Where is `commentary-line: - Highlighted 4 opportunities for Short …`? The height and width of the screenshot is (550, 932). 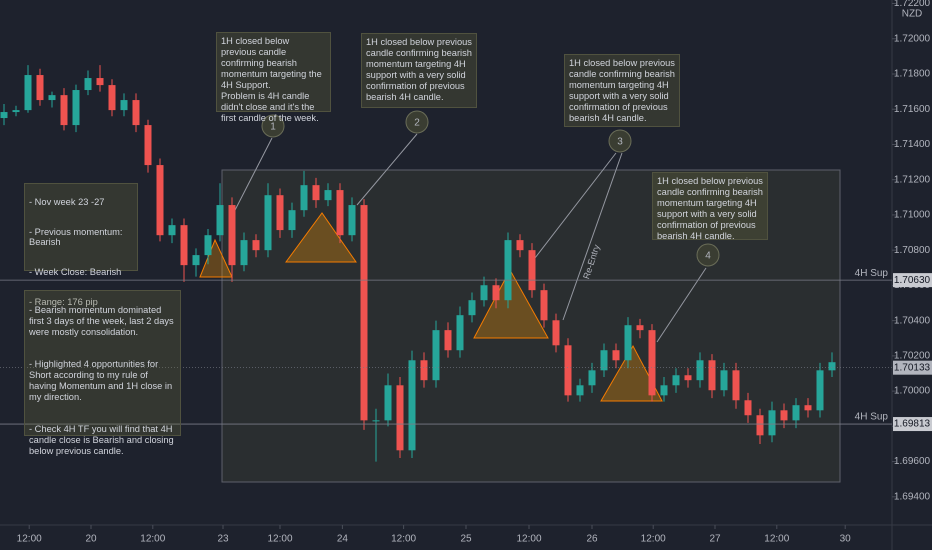
commentary-line: - Highlighted 4 opportunities for Short … is located at coordinates (101, 380).